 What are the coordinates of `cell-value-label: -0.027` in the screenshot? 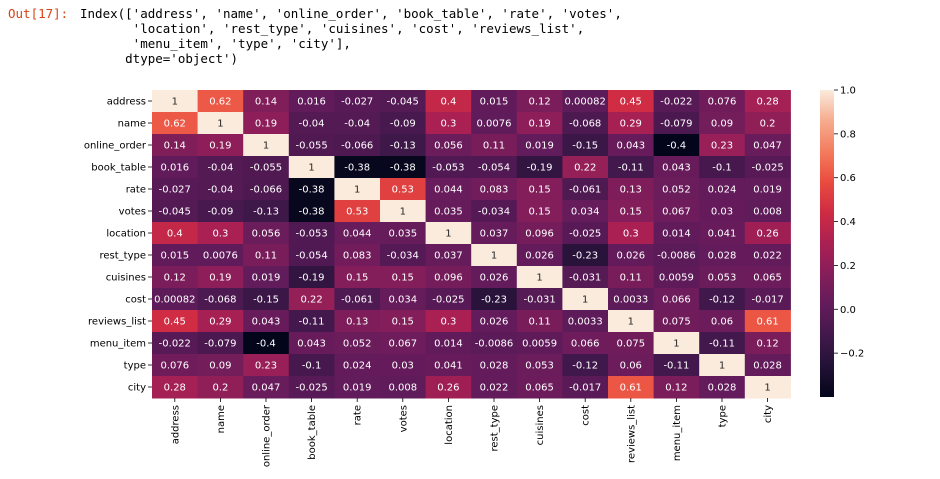 It's located at (357, 102).